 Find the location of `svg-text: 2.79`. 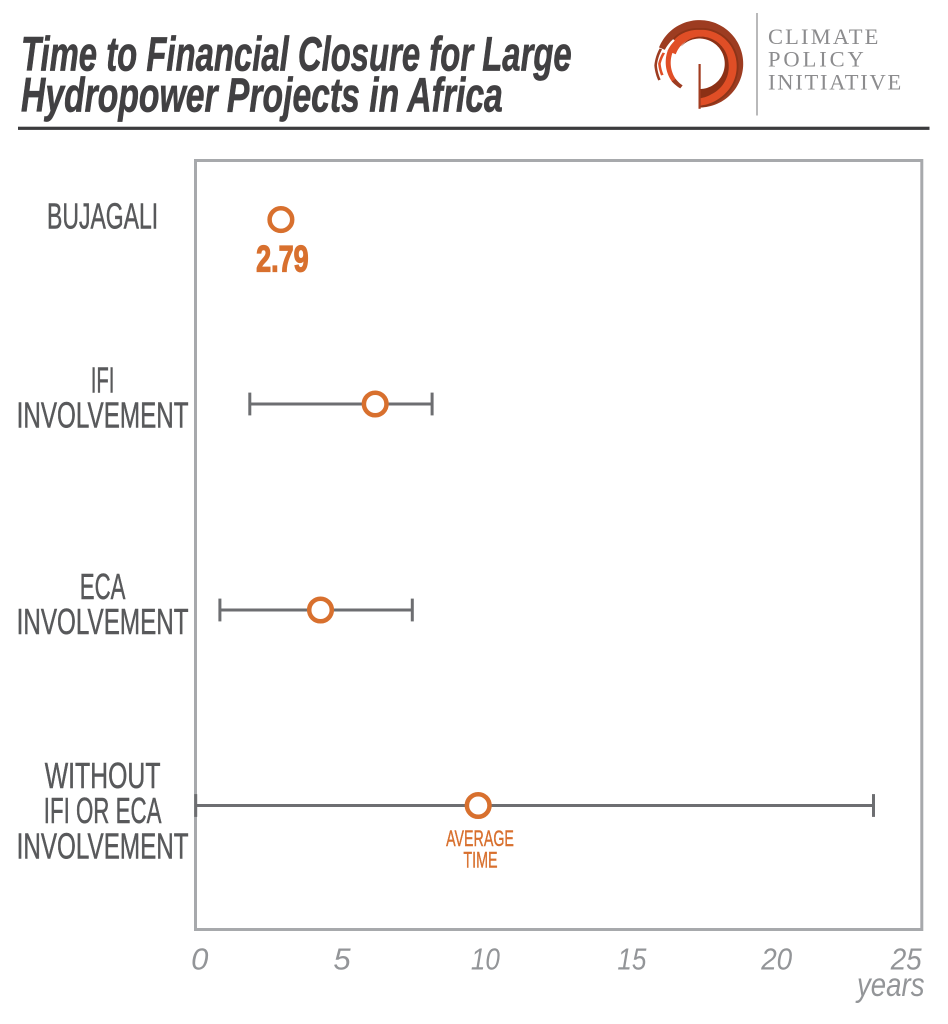

svg-text: 2.79 is located at coordinates (282, 259).